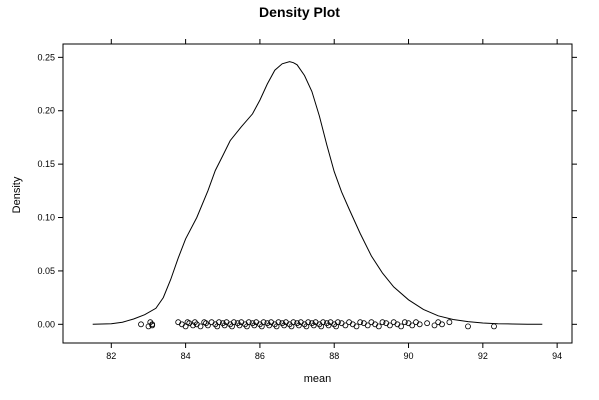  I want to click on x-tick-label: 92, so click(483, 356).